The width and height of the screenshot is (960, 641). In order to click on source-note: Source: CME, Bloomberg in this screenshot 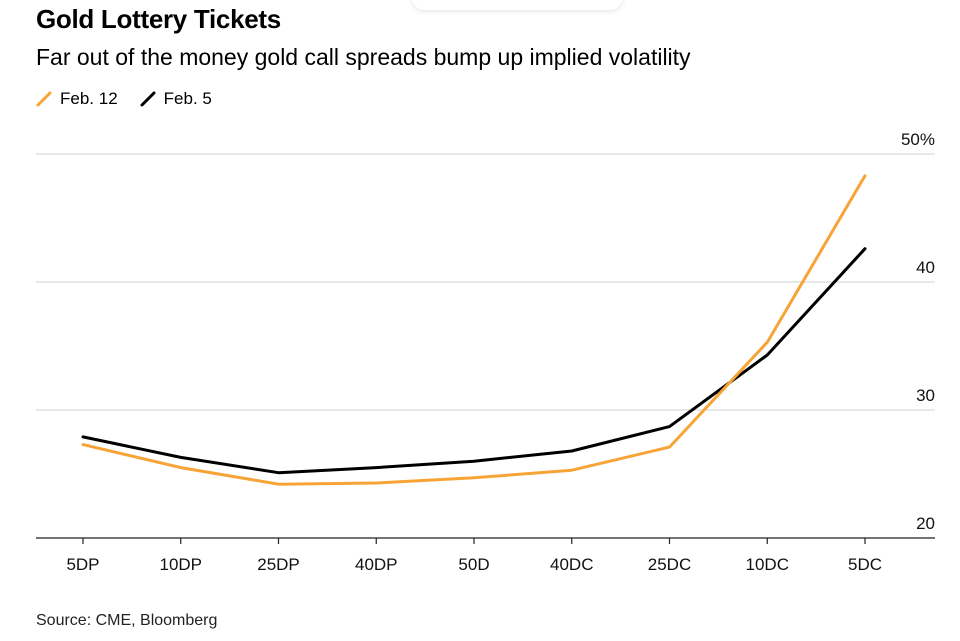, I will do `click(127, 620)`.